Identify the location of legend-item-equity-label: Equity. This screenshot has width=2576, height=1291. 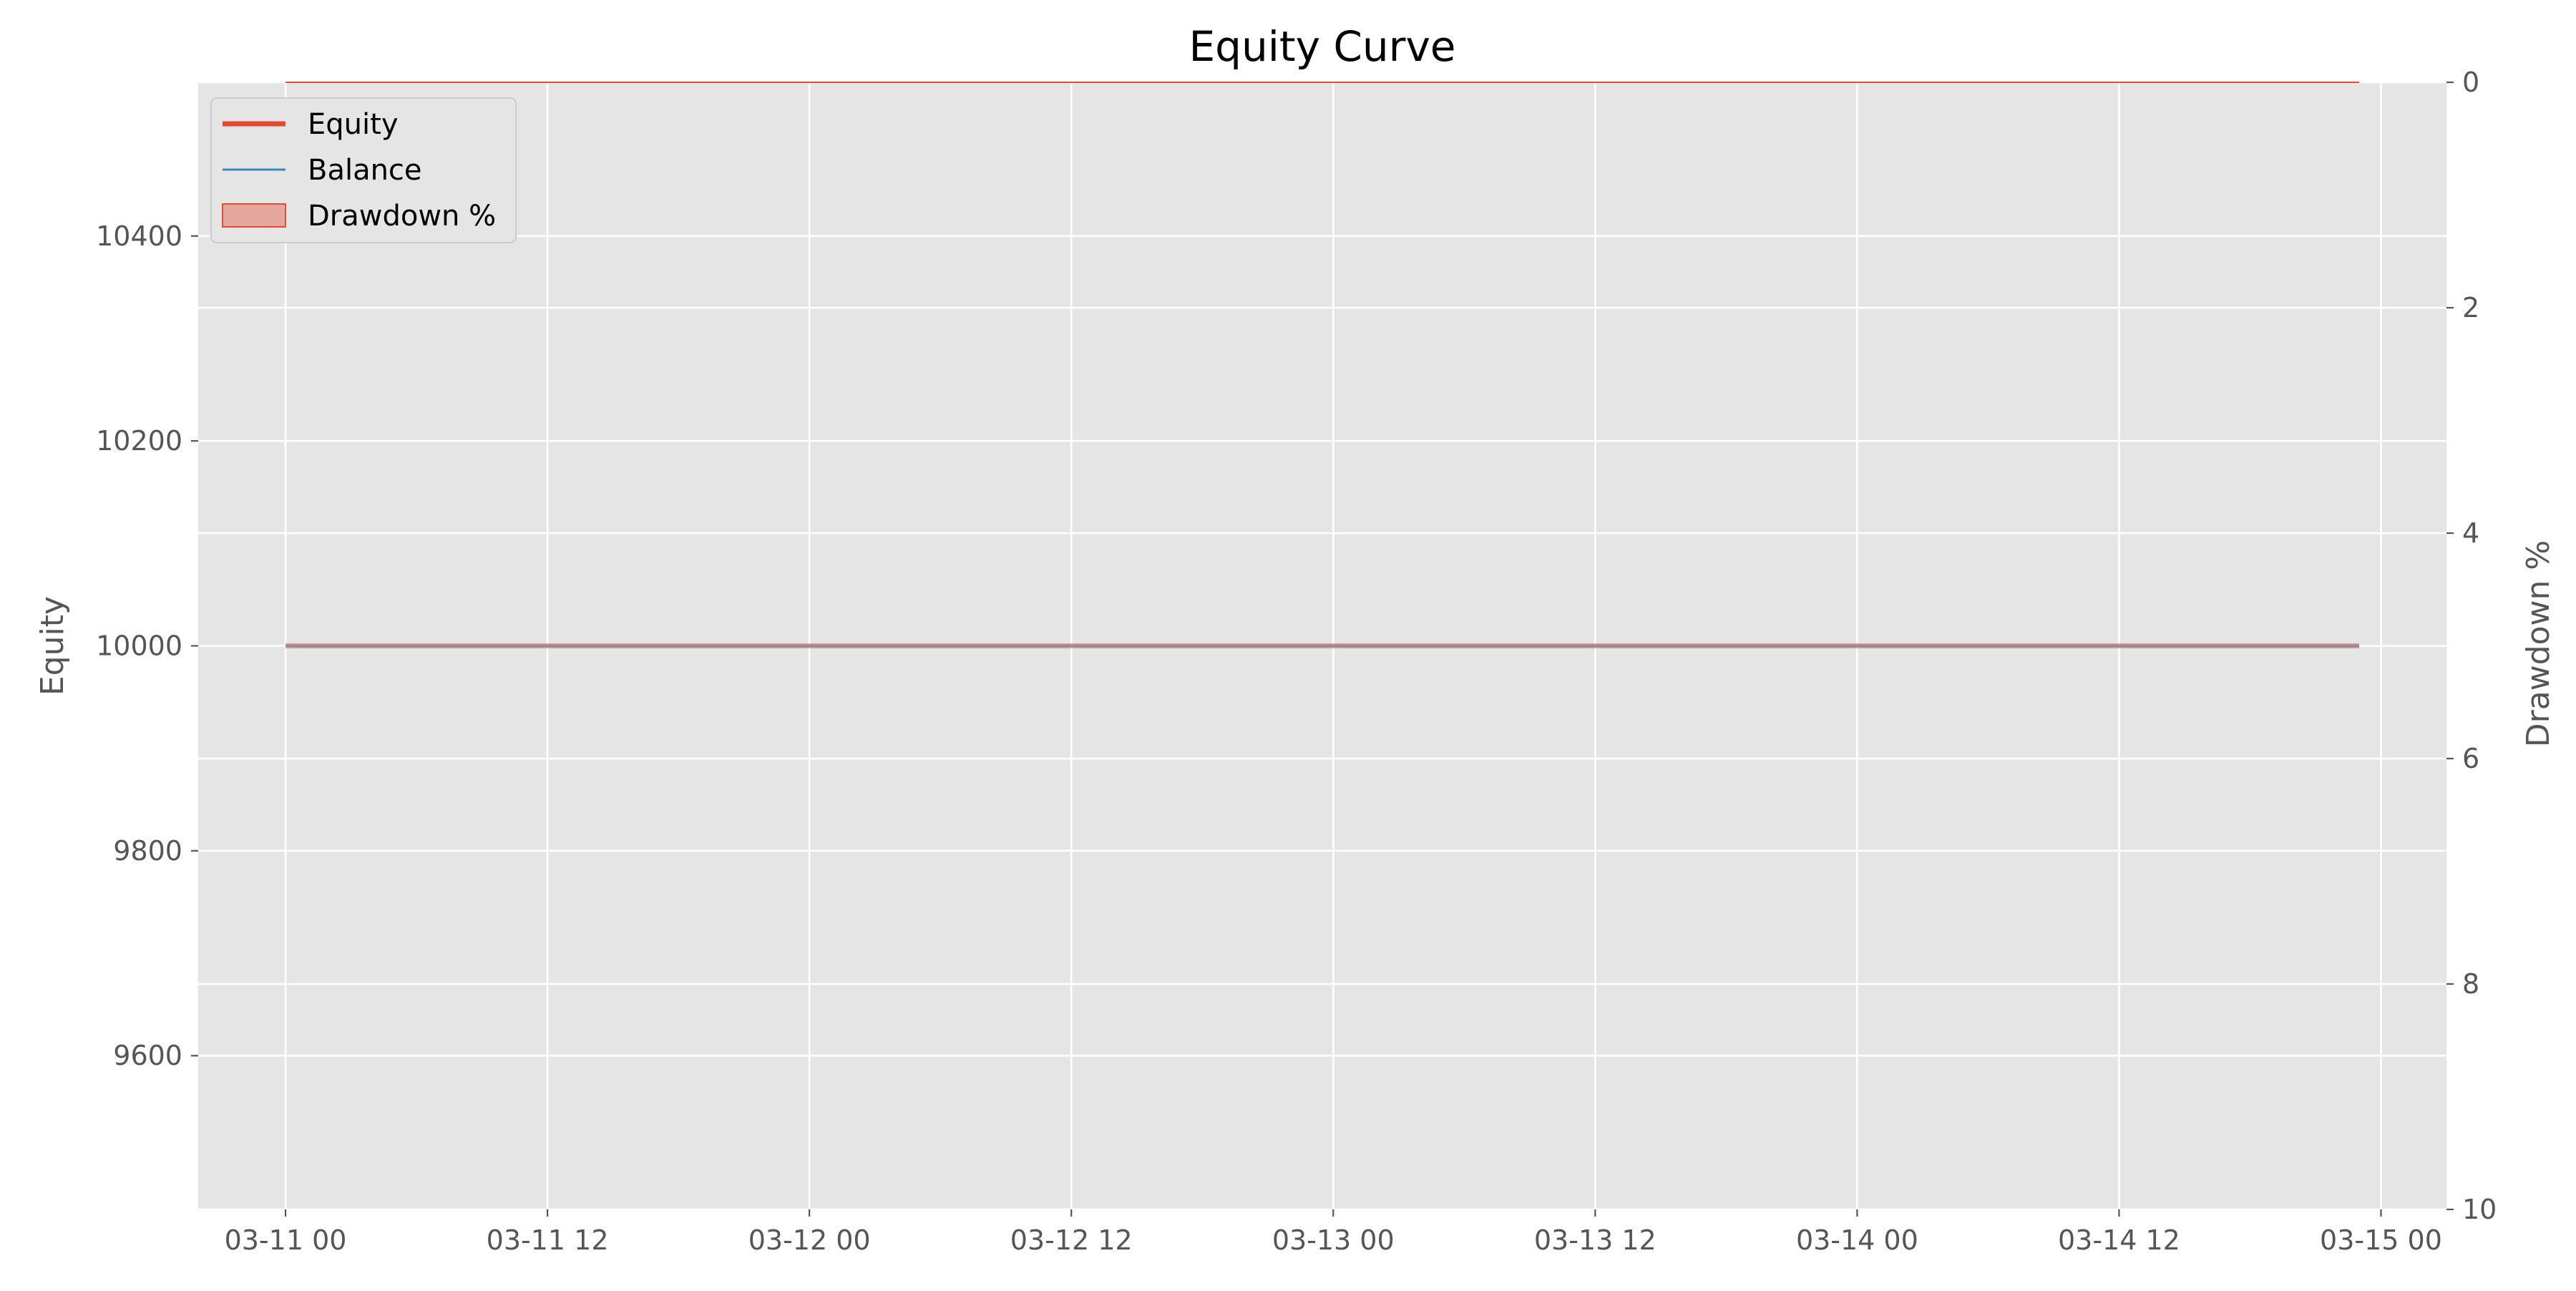
(353, 124).